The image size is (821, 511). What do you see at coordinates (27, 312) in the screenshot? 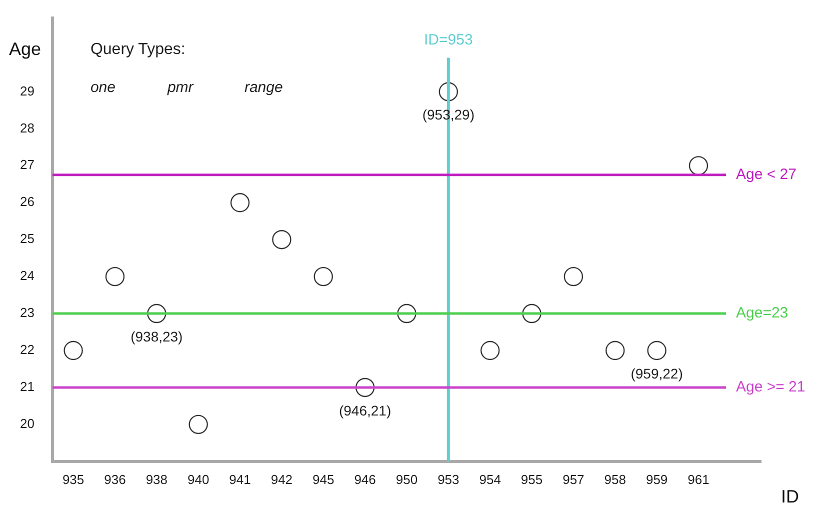
I see `y-tick-label: 23` at bounding box center [27, 312].